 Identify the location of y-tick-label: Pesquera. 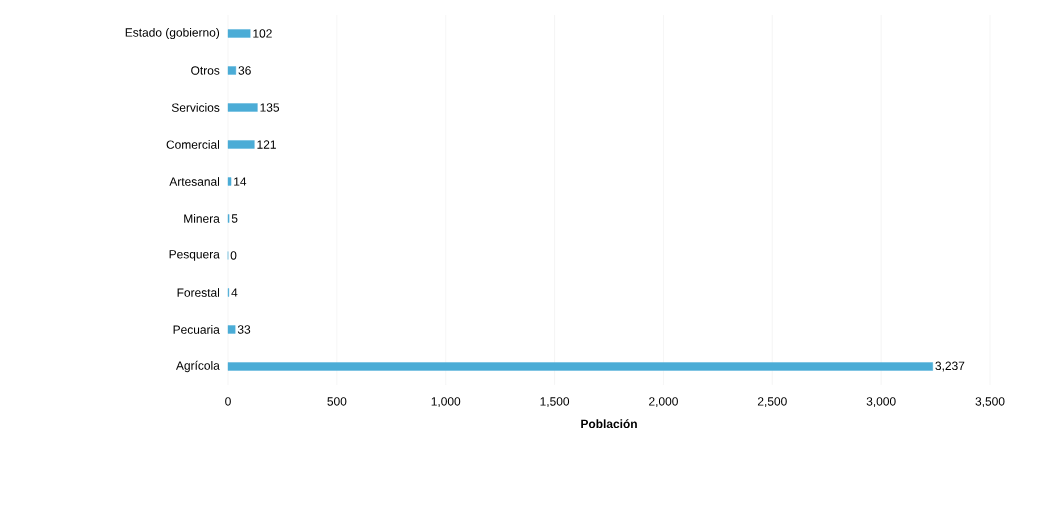
(194, 255).